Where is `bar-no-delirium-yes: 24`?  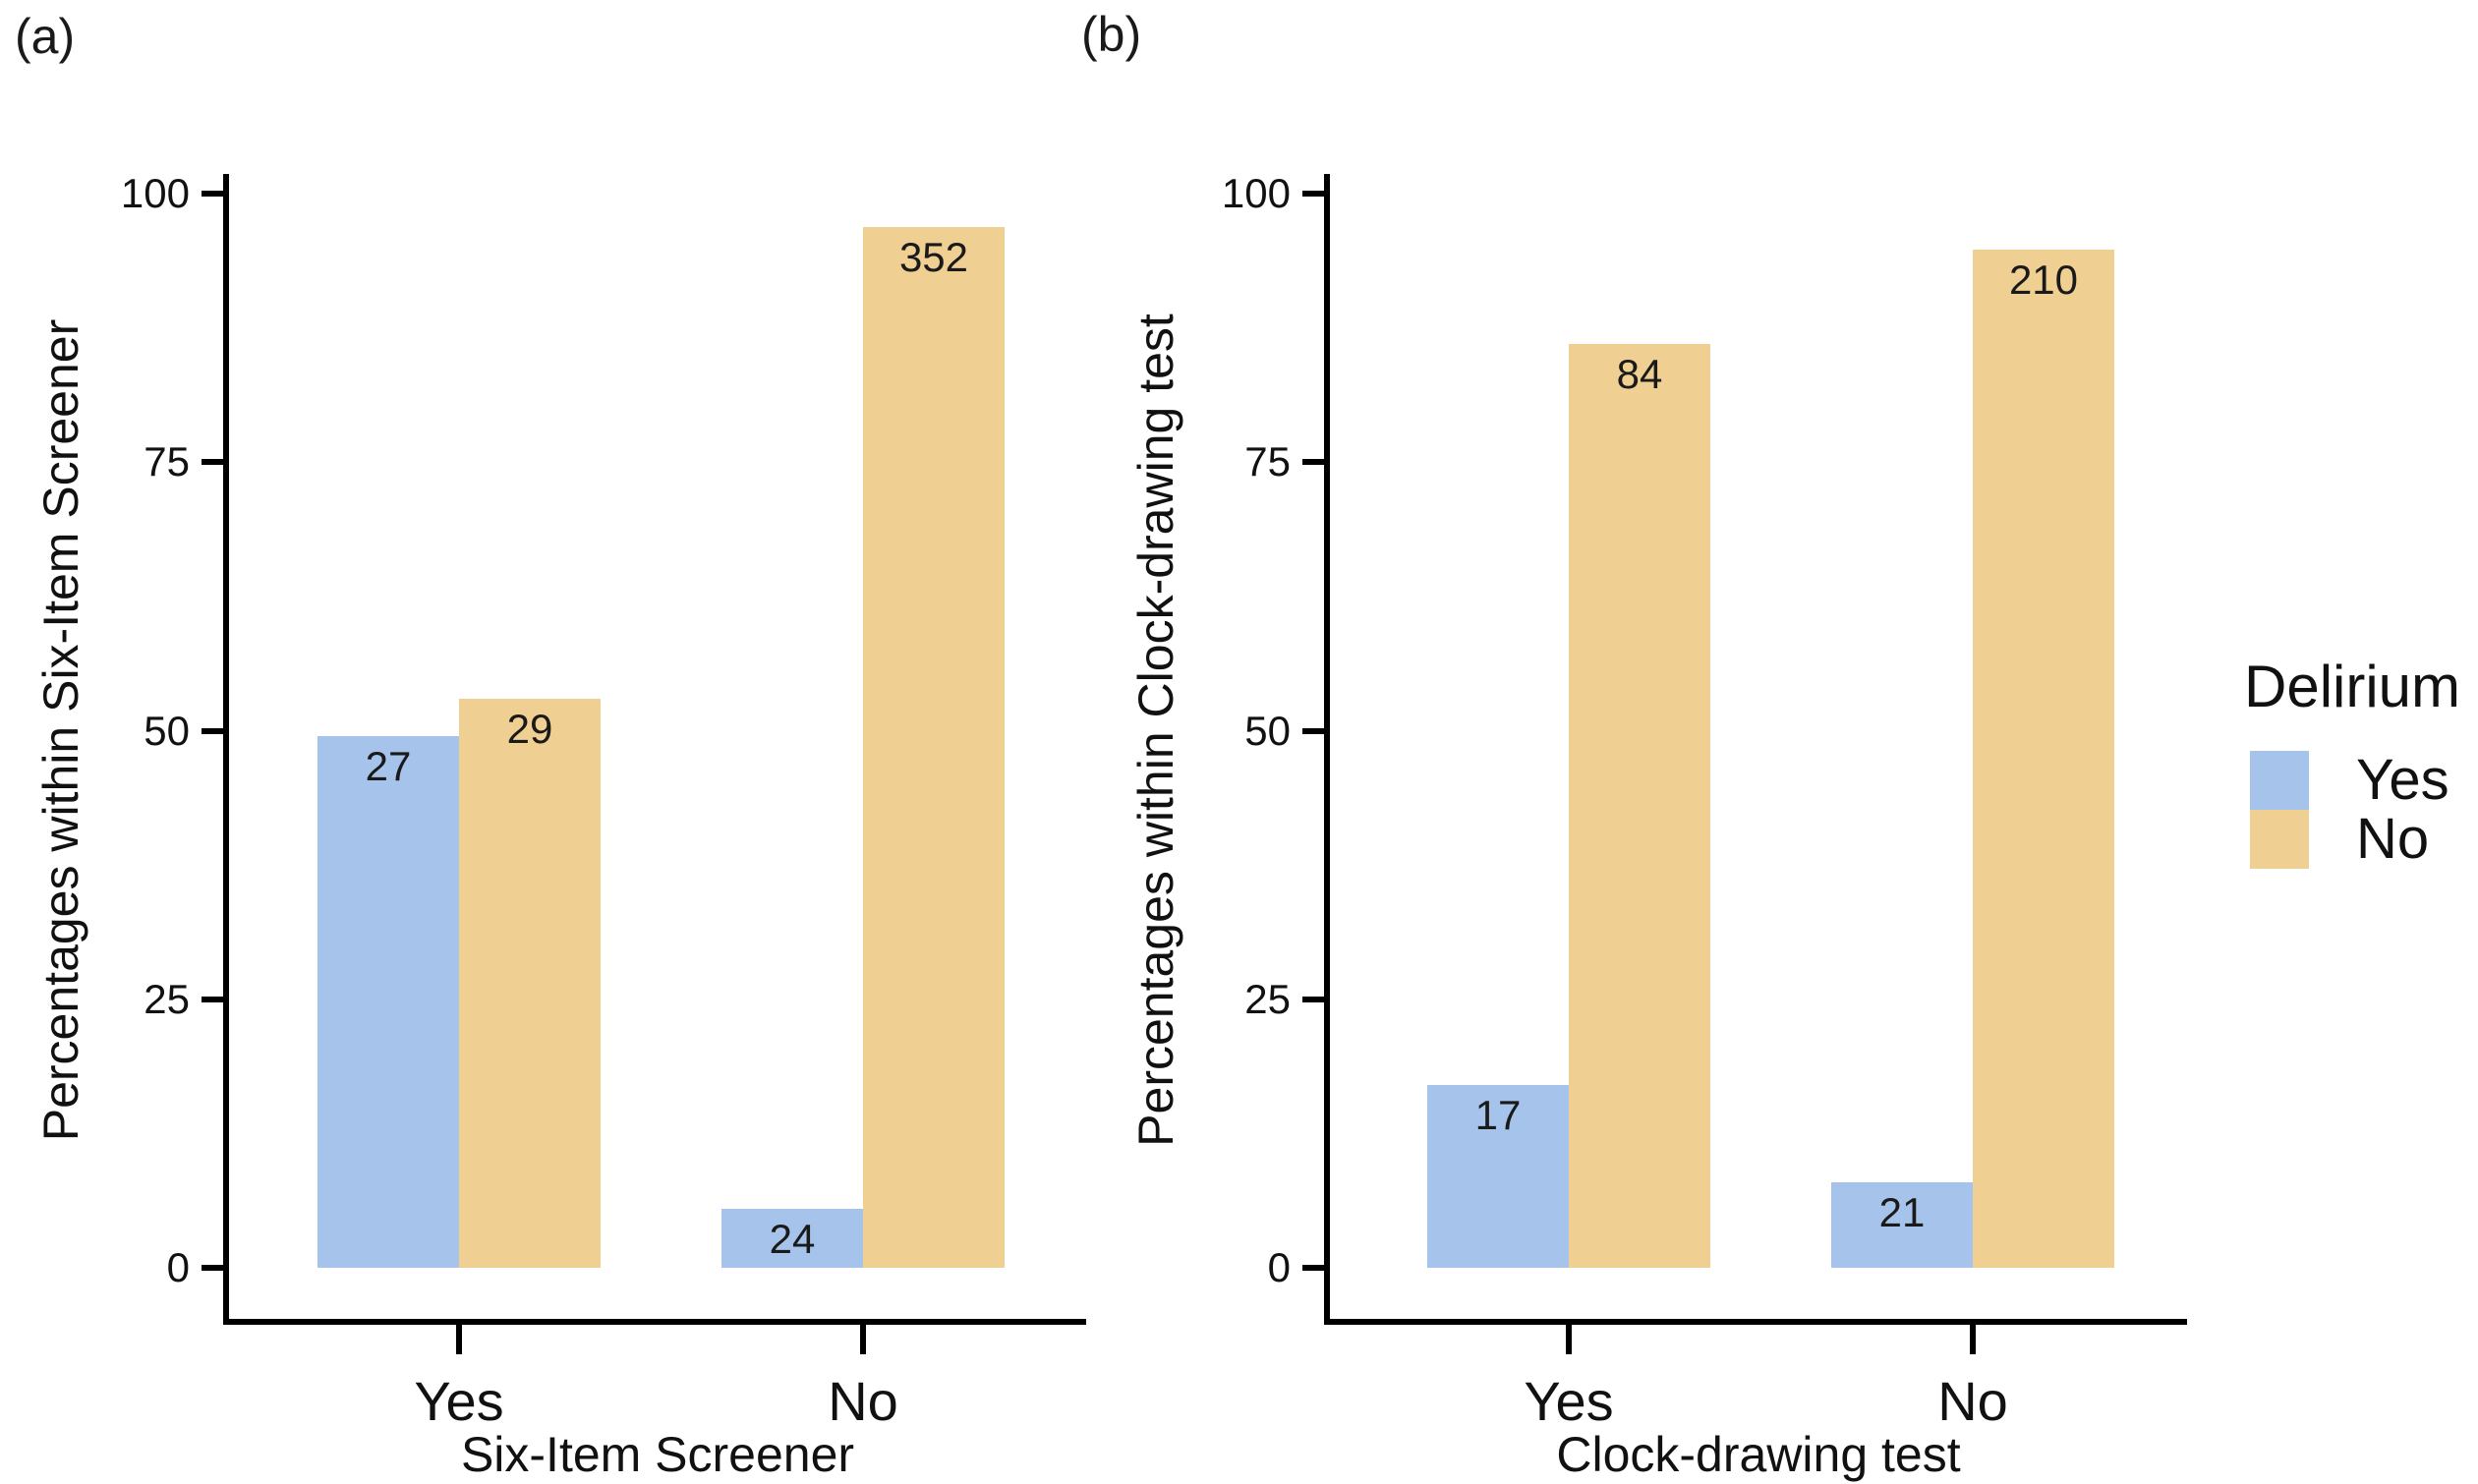
bar-no-delirium-yes: 24 is located at coordinates (792, 1238).